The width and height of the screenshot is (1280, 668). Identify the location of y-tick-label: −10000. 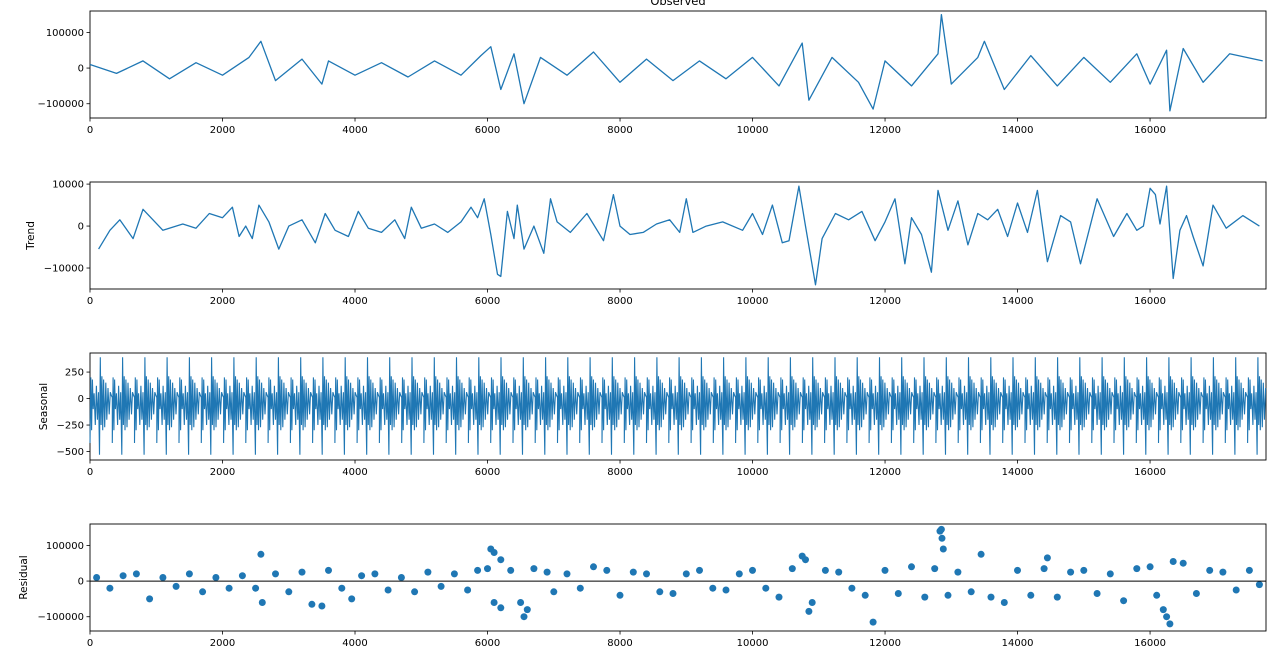
(64, 269).